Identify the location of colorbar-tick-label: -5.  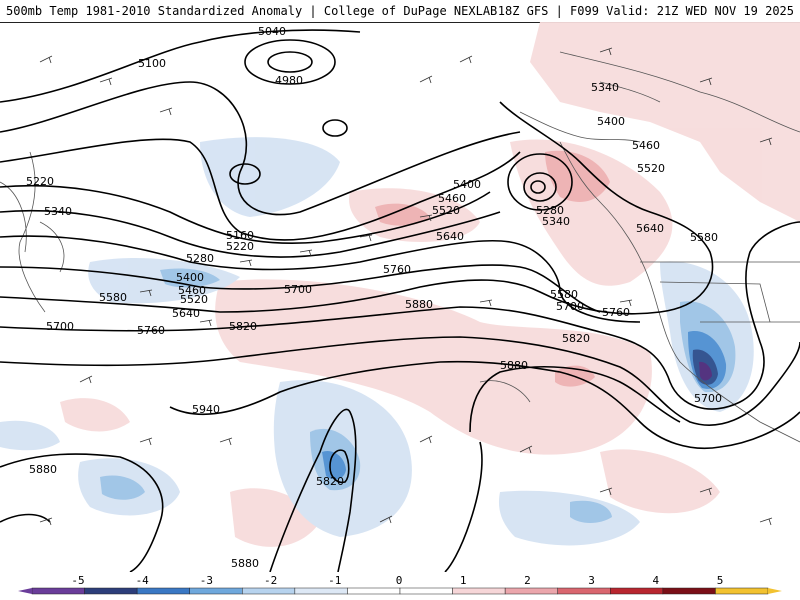
(77, 580).